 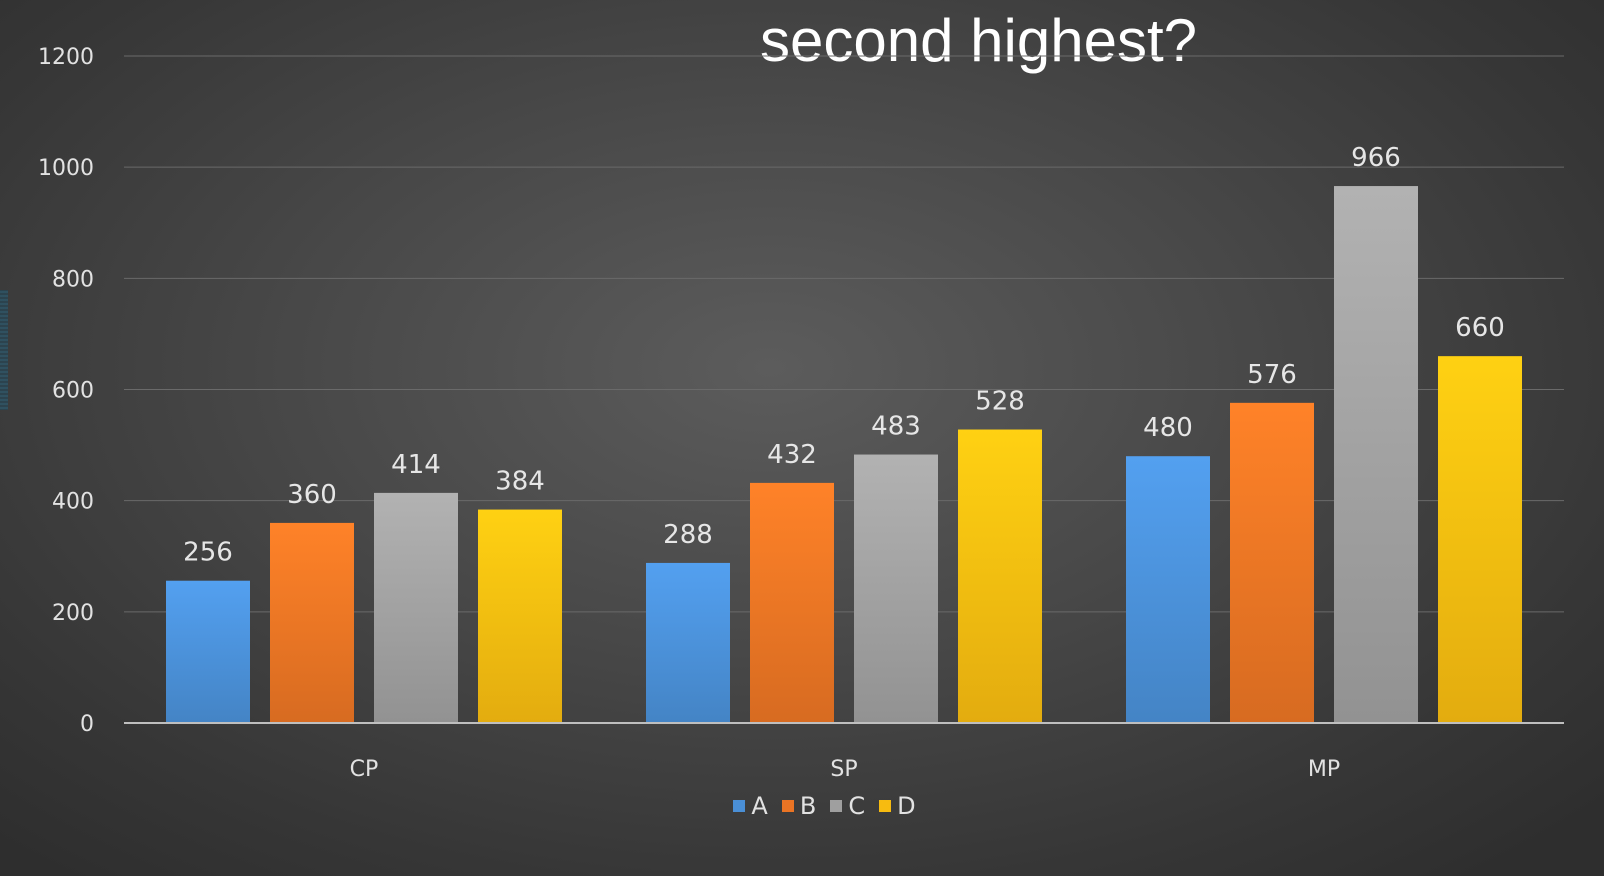 What do you see at coordinates (73, 391) in the screenshot?
I see `y-tick-label: 600` at bounding box center [73, 391].